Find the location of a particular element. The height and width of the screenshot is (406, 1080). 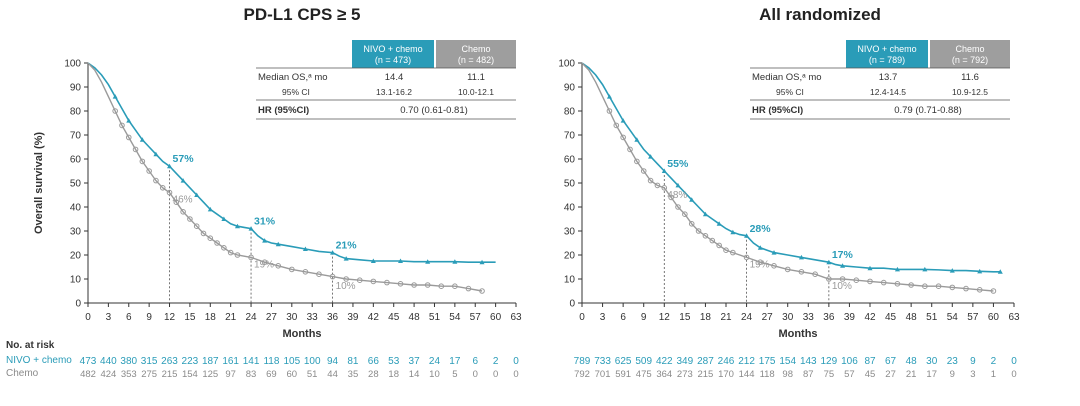

chemo-landmark-label: 19% is located at coordinates (760, 264).